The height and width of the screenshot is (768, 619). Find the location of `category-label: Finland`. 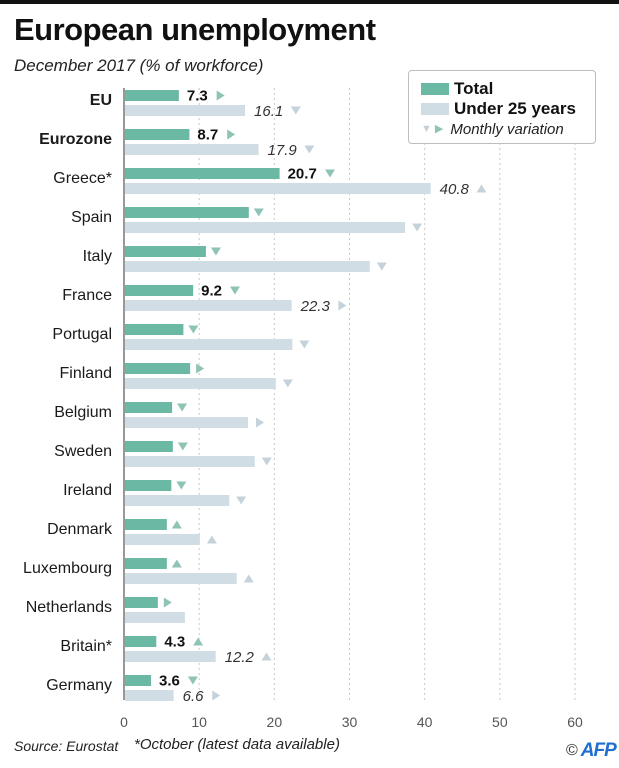

category-label: Finland is located at coordinates (86, 373).